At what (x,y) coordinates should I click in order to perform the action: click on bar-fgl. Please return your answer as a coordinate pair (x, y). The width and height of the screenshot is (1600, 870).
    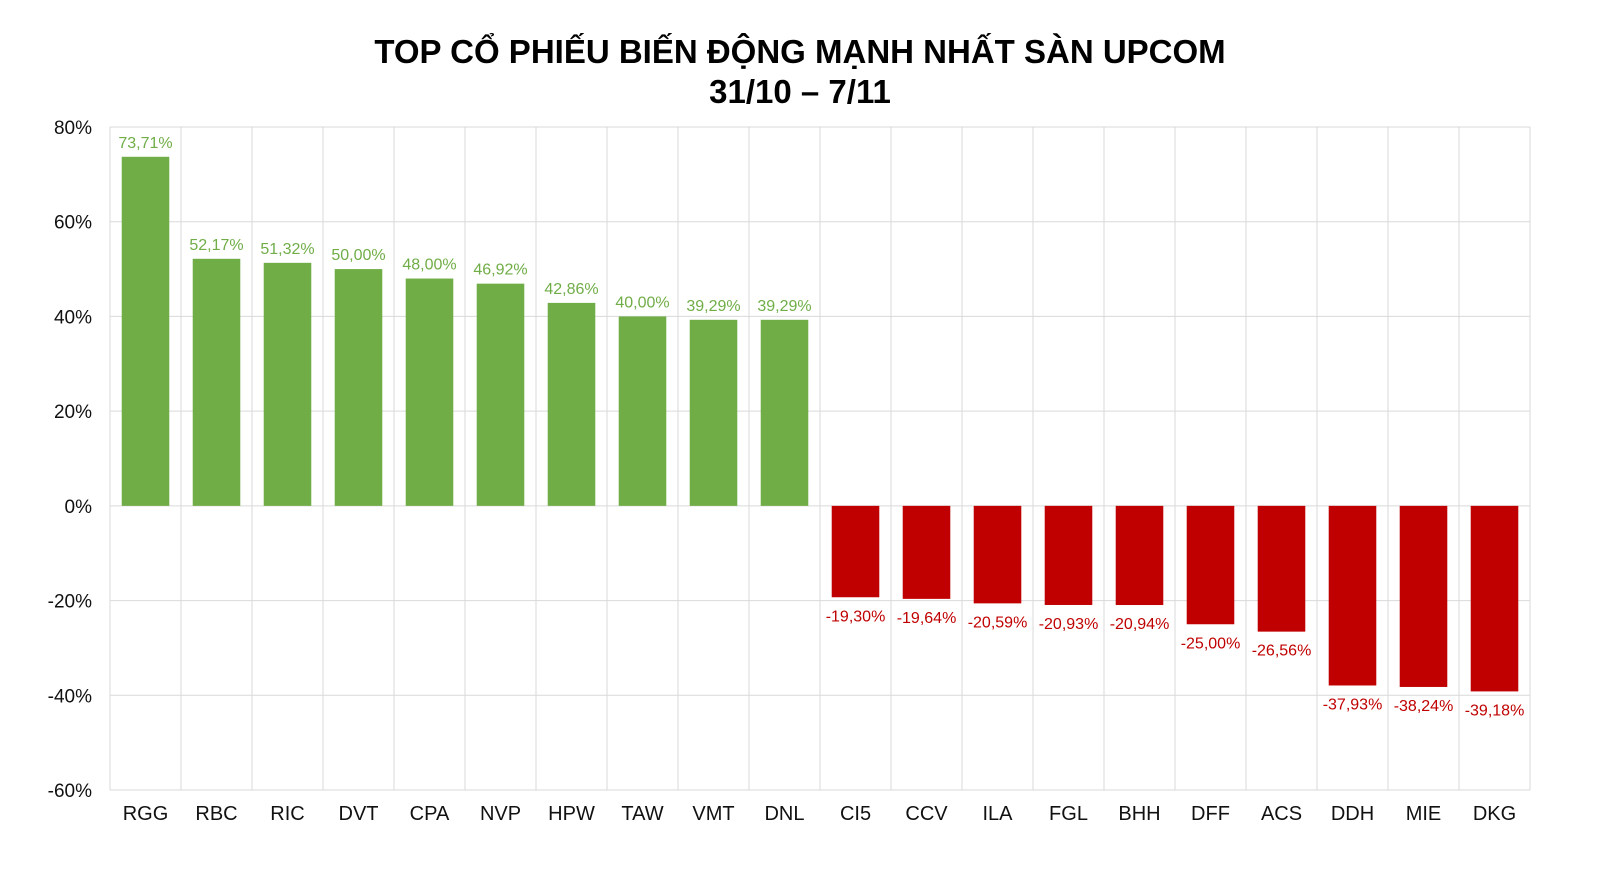
    Looking at the image, I should click on (1068, 555).